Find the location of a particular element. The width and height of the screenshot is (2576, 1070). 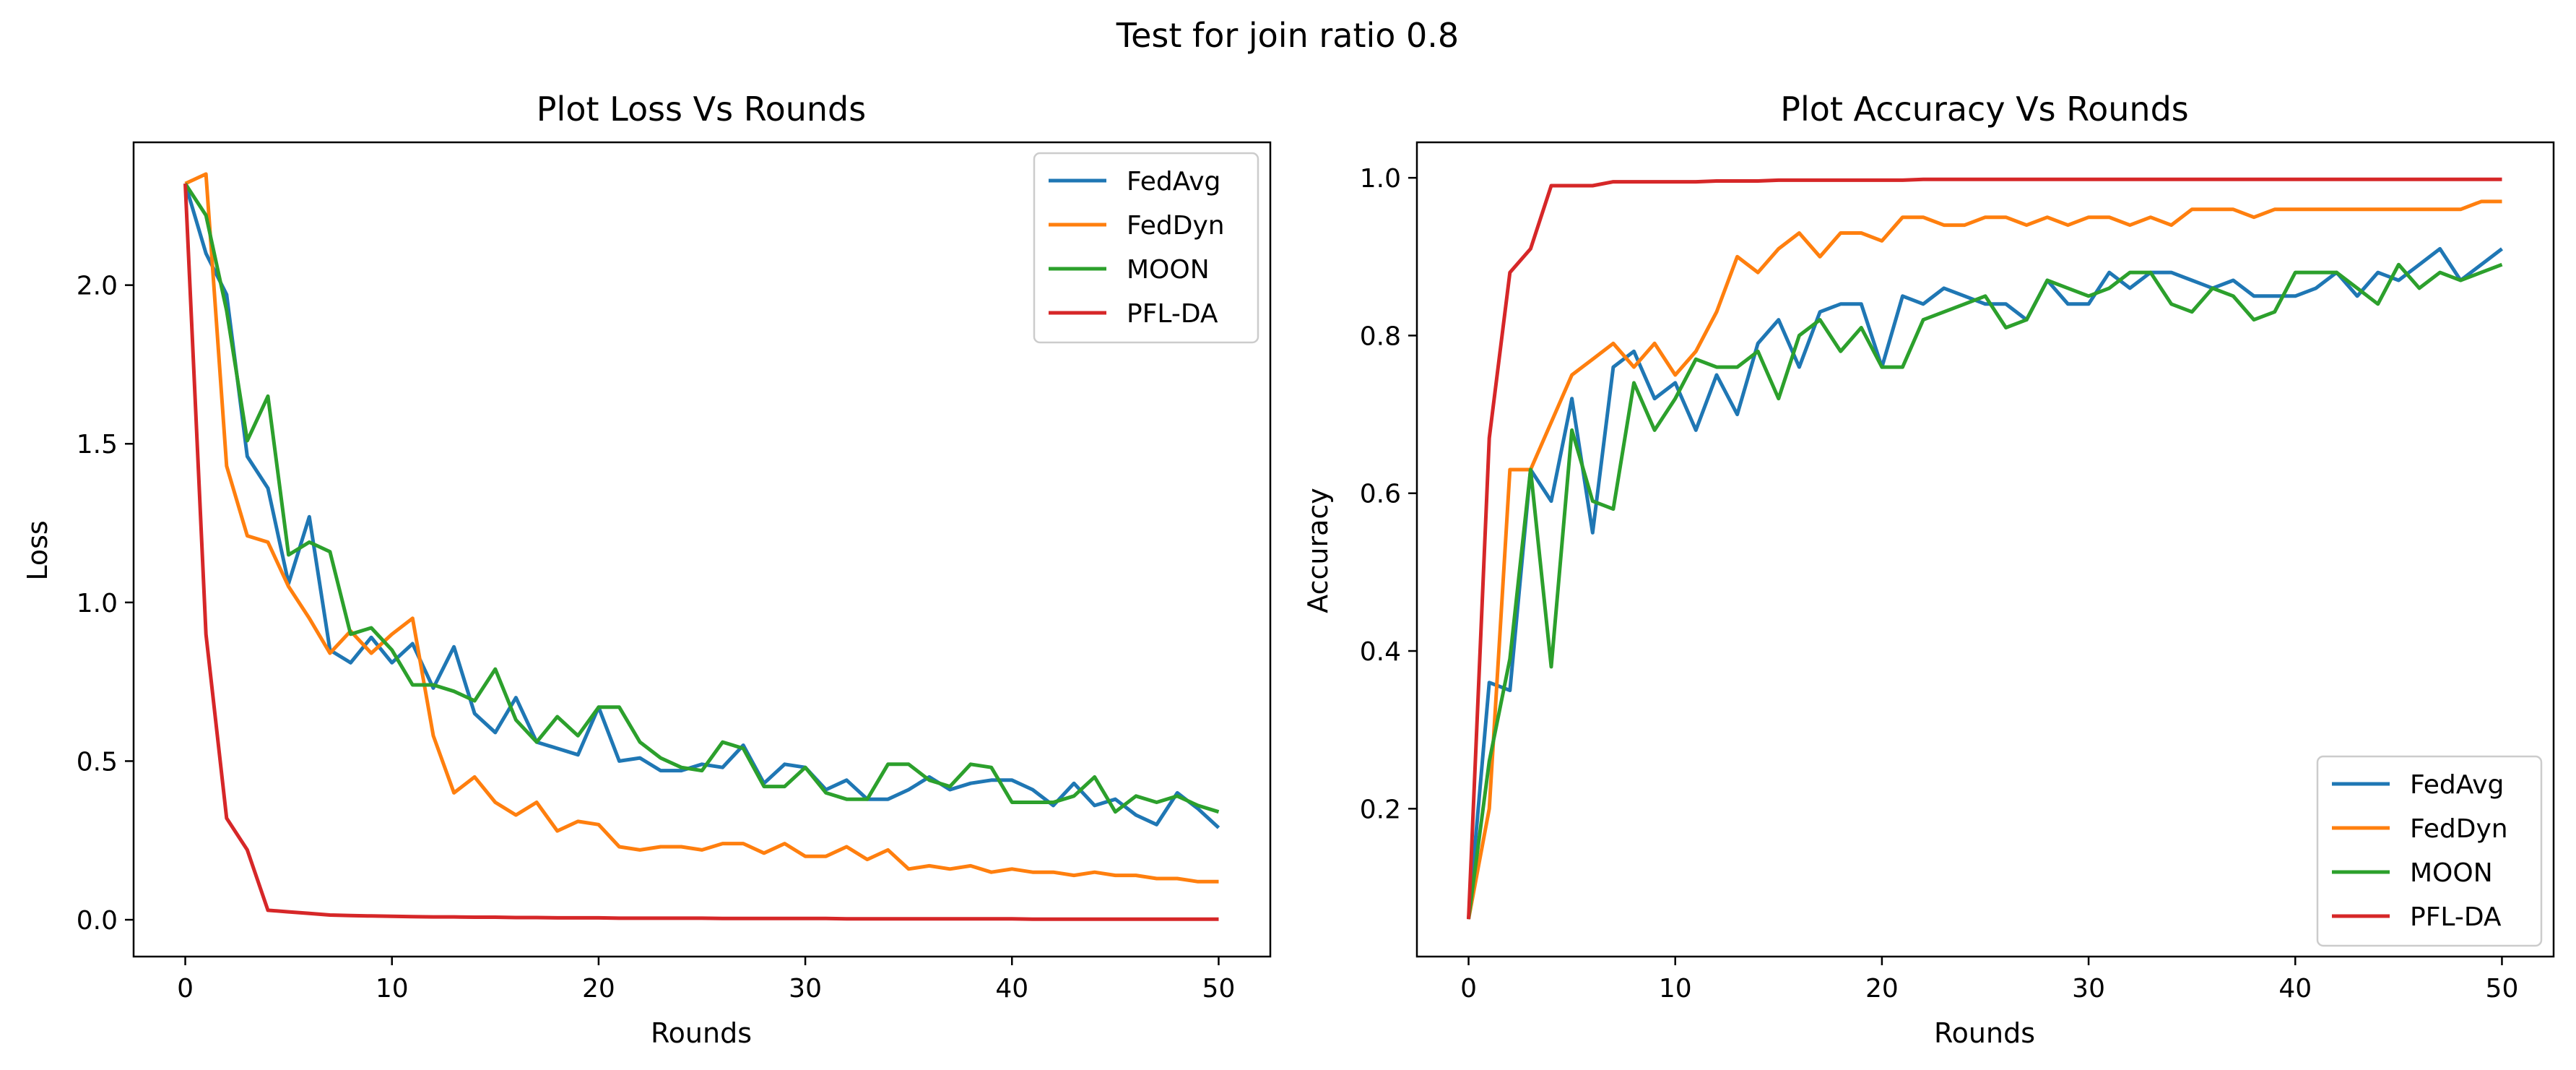

accuracy-legend-label-moon: MOON is located at coordinates (2451, 873).